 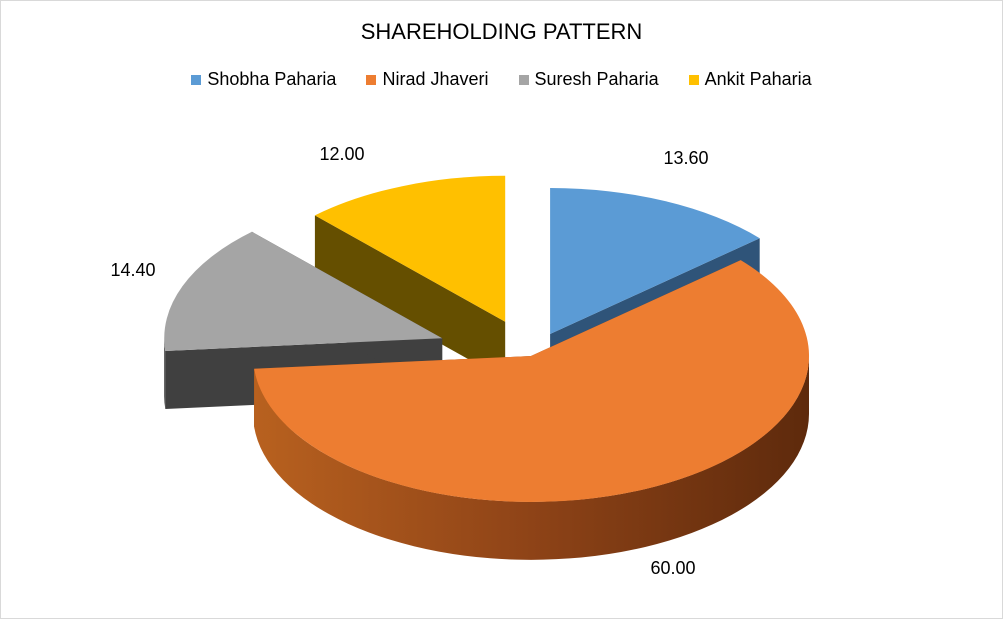 I want to click on chart-title: SHAREHOLDING PATTERN, so click(x=501, y=31).